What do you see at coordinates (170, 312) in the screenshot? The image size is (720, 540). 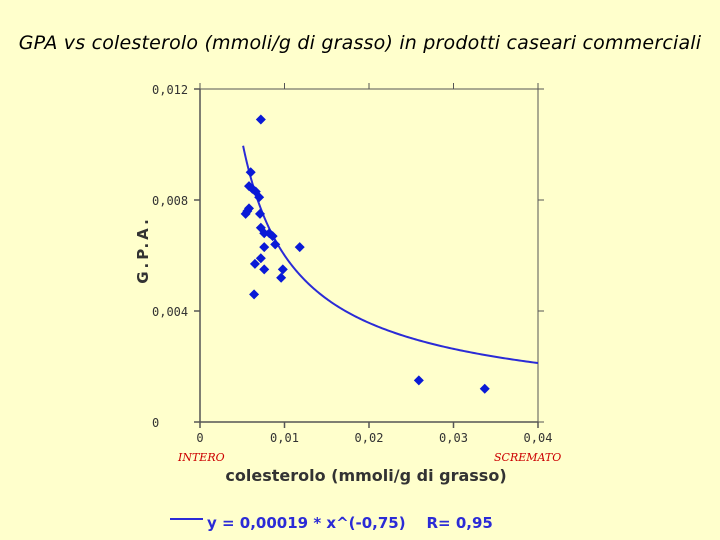 I see `y-tick-label: 0,004` at bounding box center [170, 312].